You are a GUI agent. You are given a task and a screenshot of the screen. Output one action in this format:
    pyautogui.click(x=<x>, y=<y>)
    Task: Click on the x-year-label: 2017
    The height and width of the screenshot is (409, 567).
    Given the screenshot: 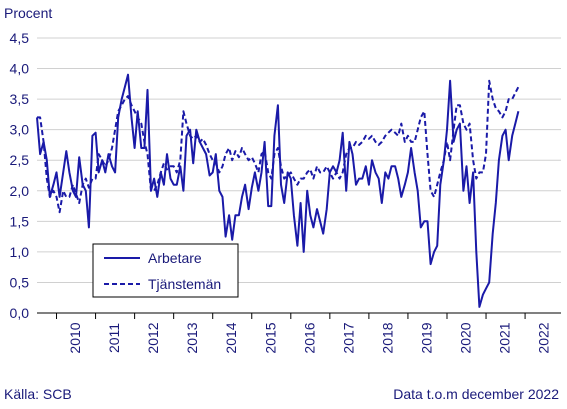 What is the action you would take?
    pyautogui.click(x=348, y=337)
    